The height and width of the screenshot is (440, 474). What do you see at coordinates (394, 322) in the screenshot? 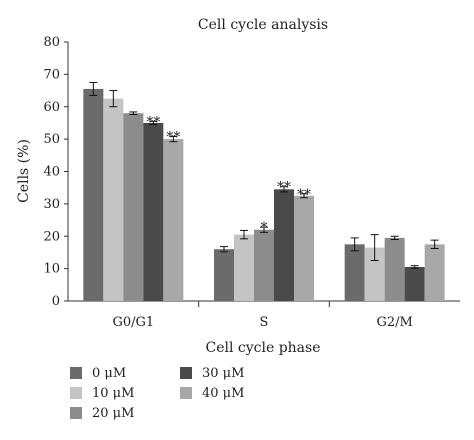
I see `x-tick-label: G2/M` at bounding box center [394, 322].